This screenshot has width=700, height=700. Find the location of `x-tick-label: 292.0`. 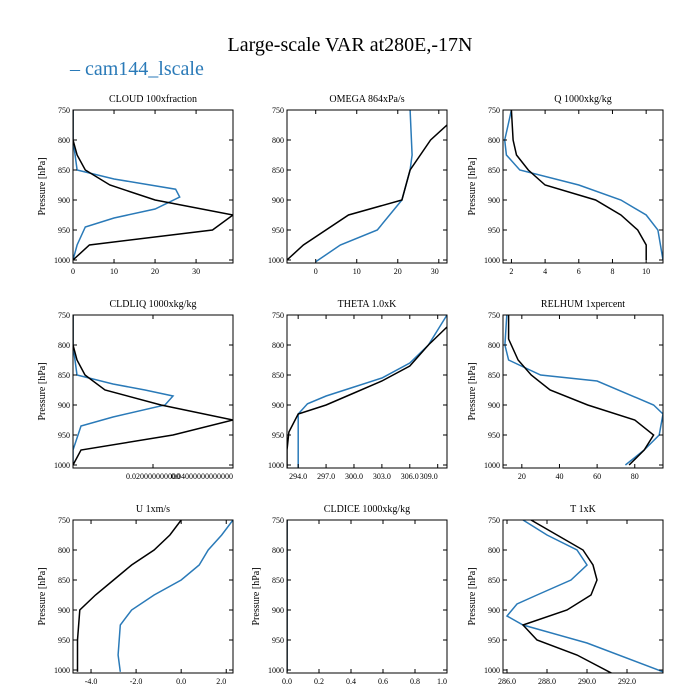

x-tick-label: 292.0 is located at coordinates (627, 681).